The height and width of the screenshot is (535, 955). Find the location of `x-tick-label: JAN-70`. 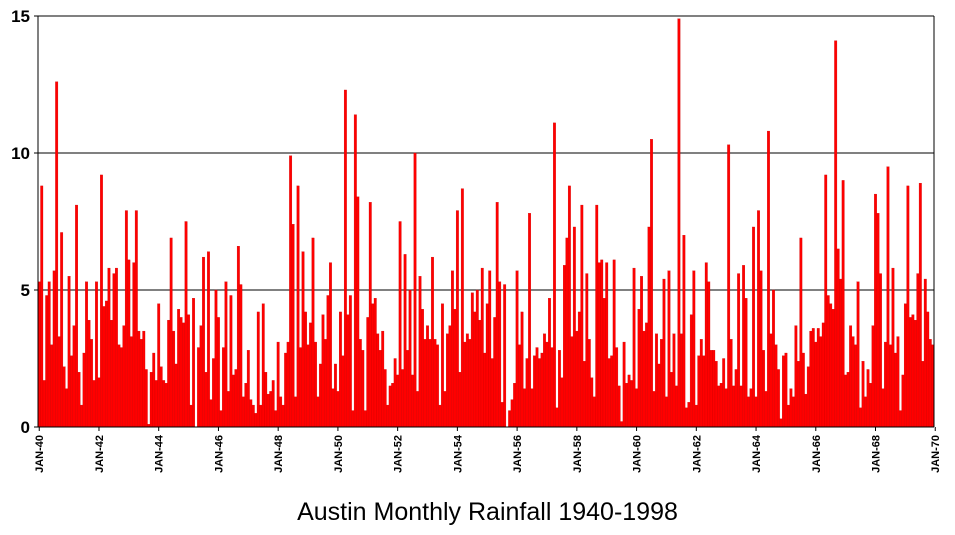

x-tick-label: JAN-70 is located at coordinates (936, 454).